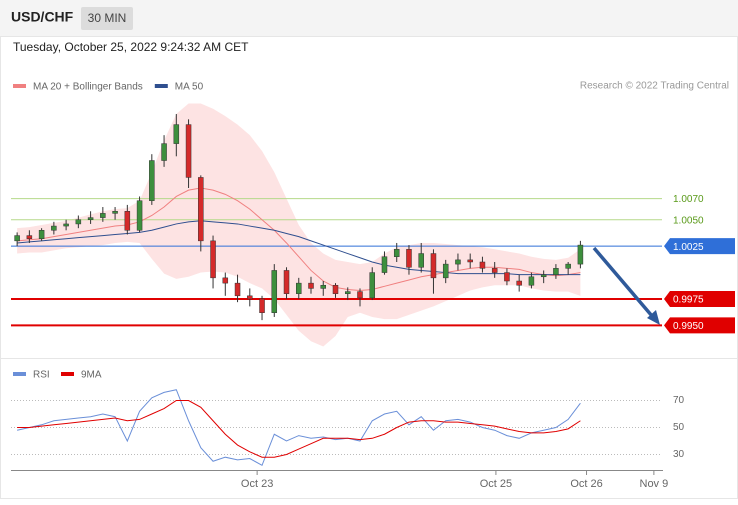  I want to click on subtitle: Tuesday, October 25, 2022 9:24:32 AM CET, so click(131, 47).